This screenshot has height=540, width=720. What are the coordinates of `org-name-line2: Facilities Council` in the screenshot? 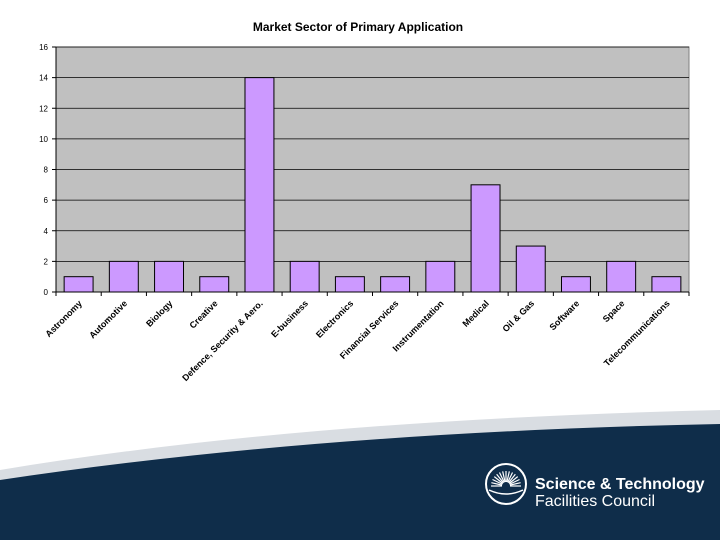 It's located at (595, 501).